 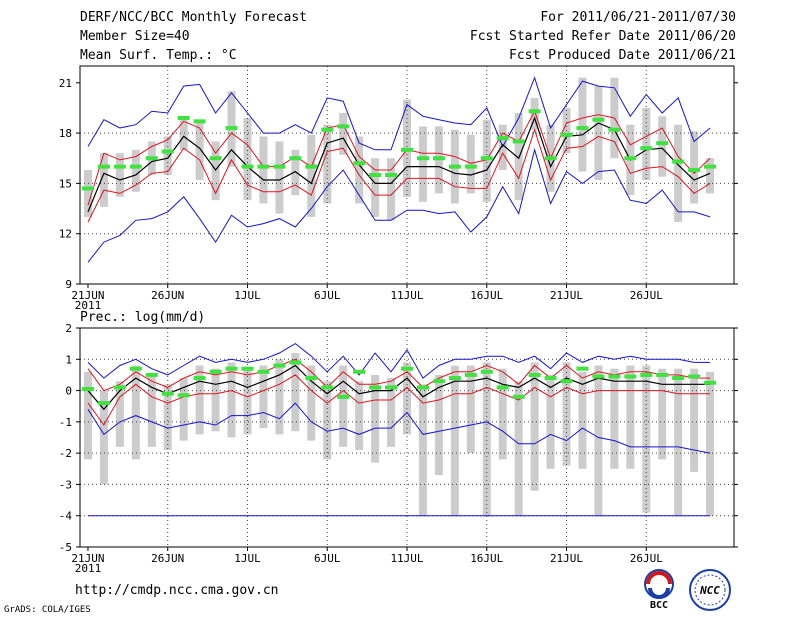 What do you see at coordinates (399, 113) in the screenshot?
I see `series-max` at bounding box center [399, 113].